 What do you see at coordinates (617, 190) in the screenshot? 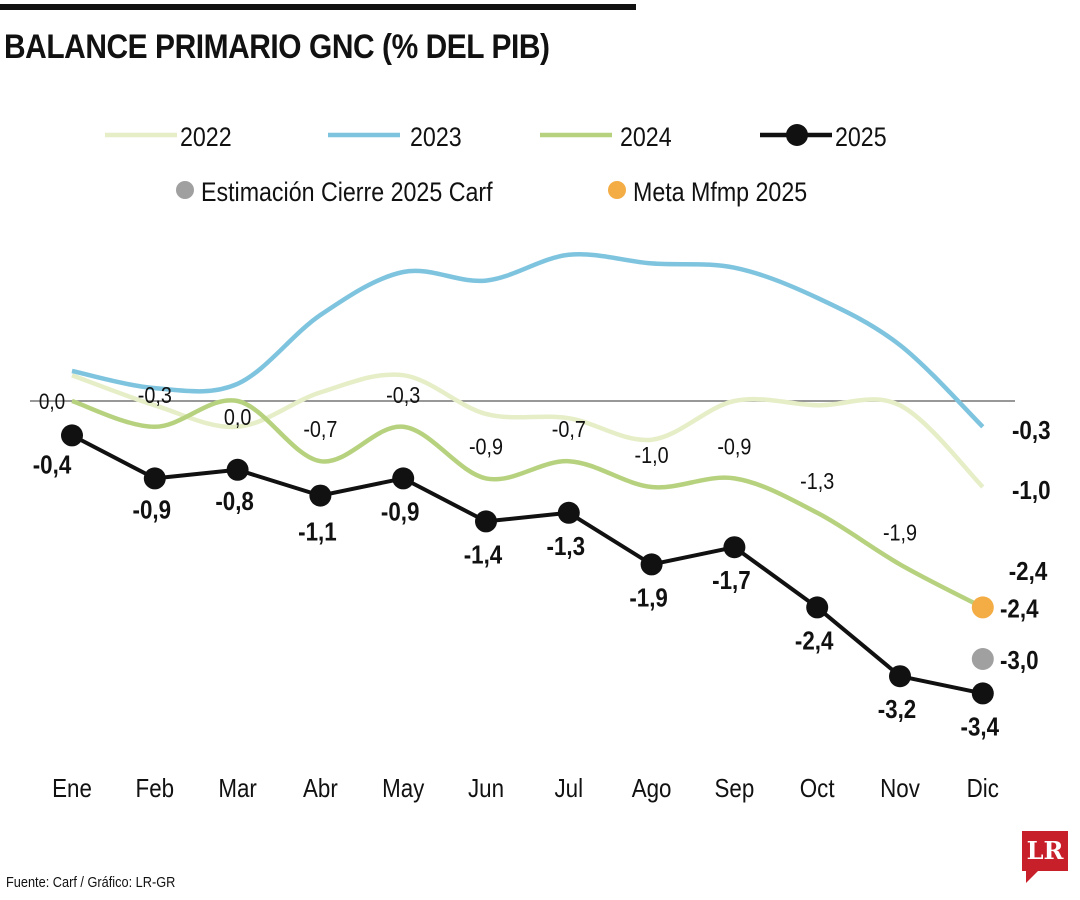
I see `legend-marker-meta` at bounding box center [617, 190].